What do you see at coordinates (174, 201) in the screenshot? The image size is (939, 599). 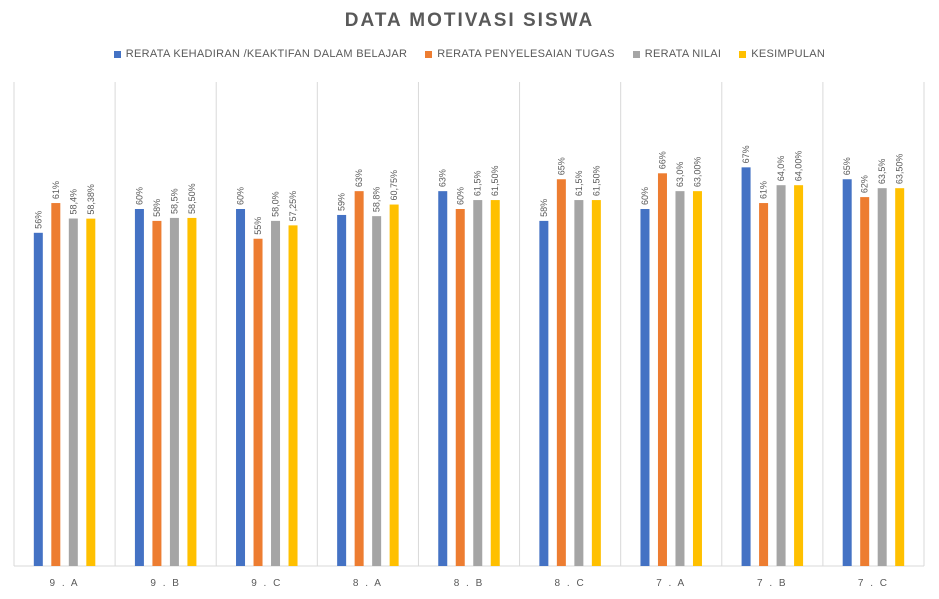 I see `data-label: 58,5%` at bounding box center [174, 201].